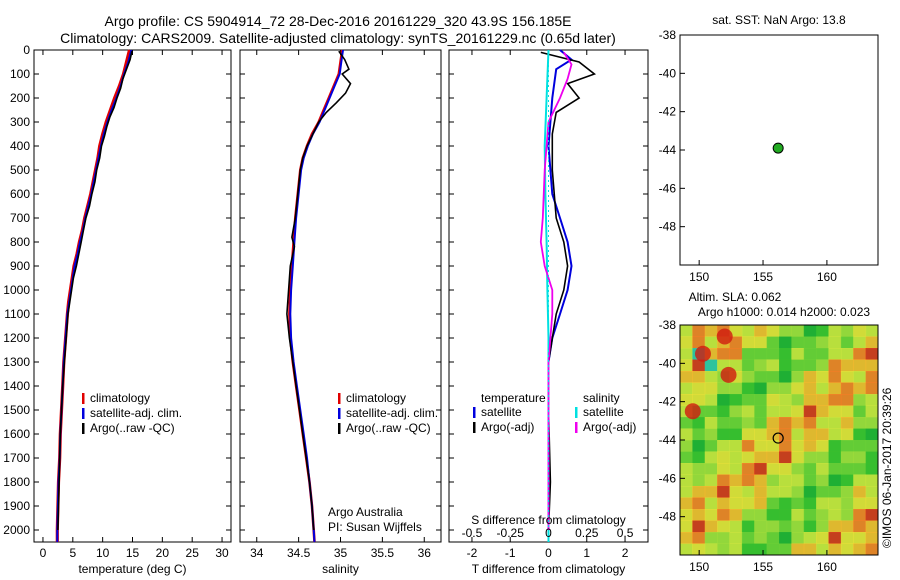  Describe the element at coordinates (668, 478) in the screenshot. I see `map-y-tick-label: -46` at that location.